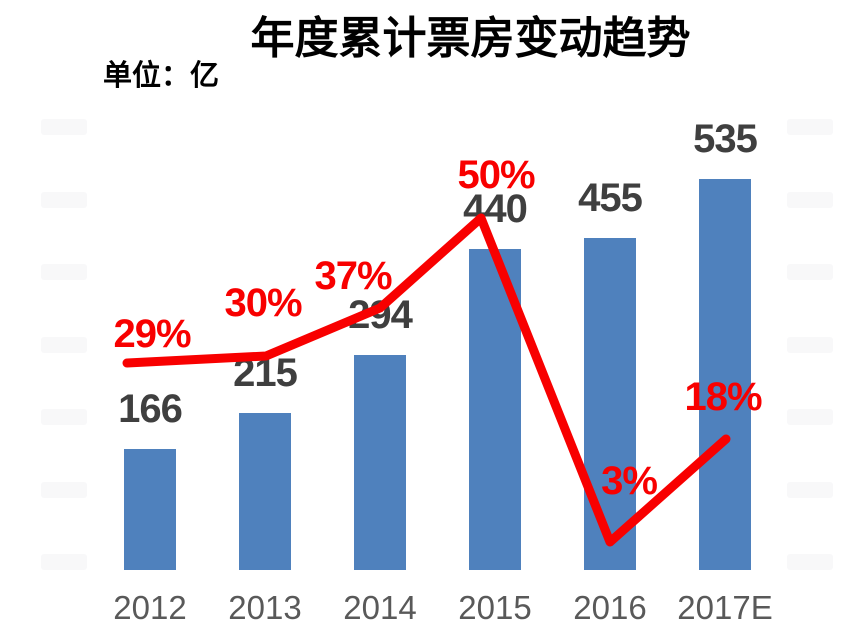  Describe the element at coordinates (725, 139) in the screenshot. I see `value-label-2017E: 535` at that location.